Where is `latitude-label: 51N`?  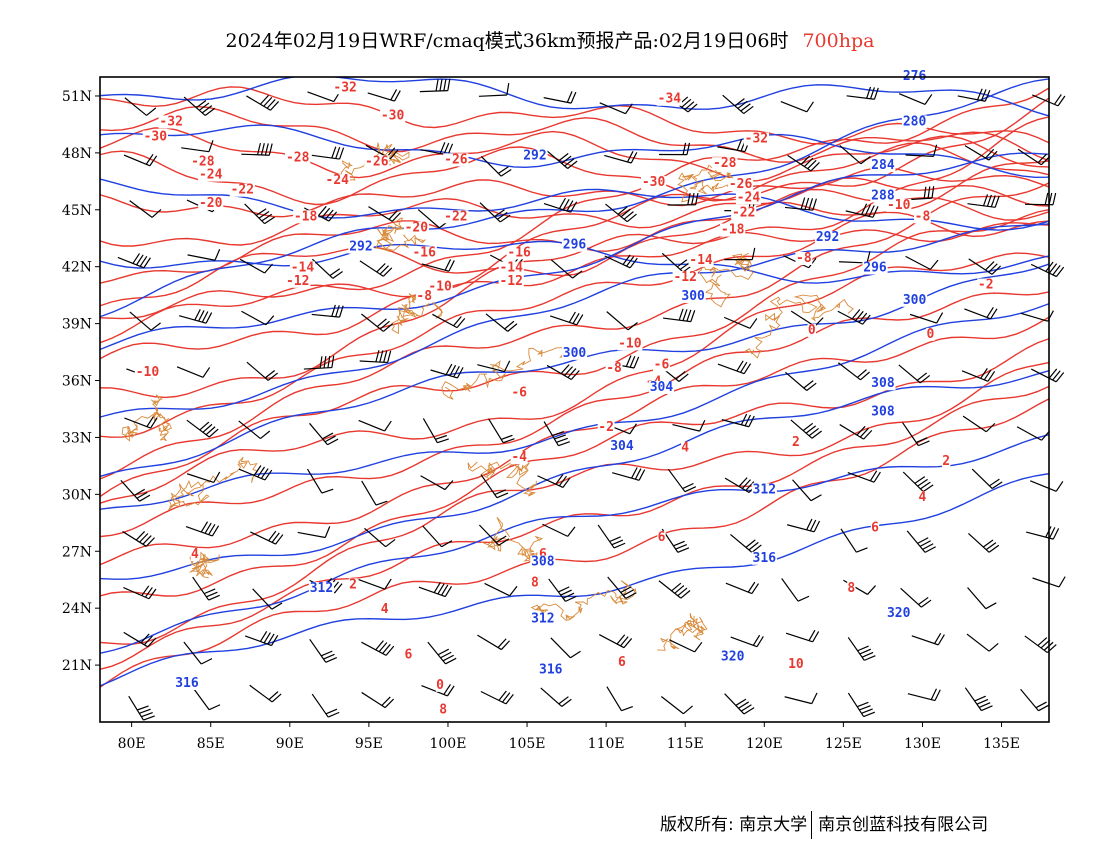
latitude-label: 51N is located at coordinates (77, 97).